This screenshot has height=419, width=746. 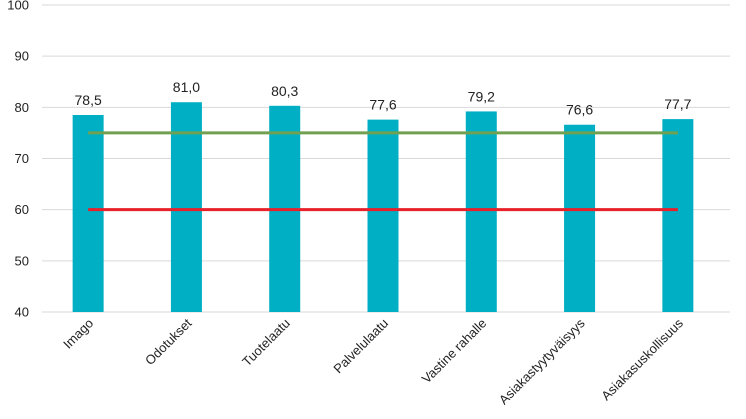 I want to click on y-tick-label: 90, so click(x=22, y=56).